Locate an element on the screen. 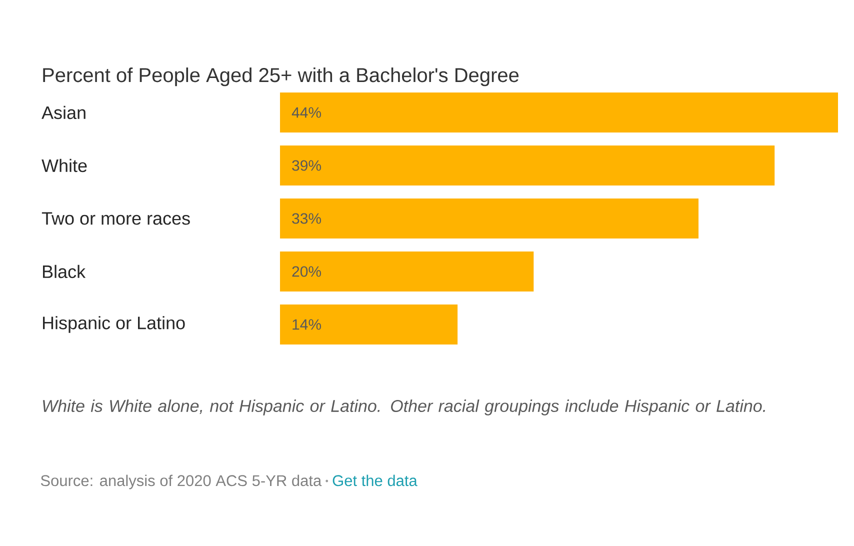 This screenshot has width=854, height=546. text: Get the data is located at coordinates (375, 480).